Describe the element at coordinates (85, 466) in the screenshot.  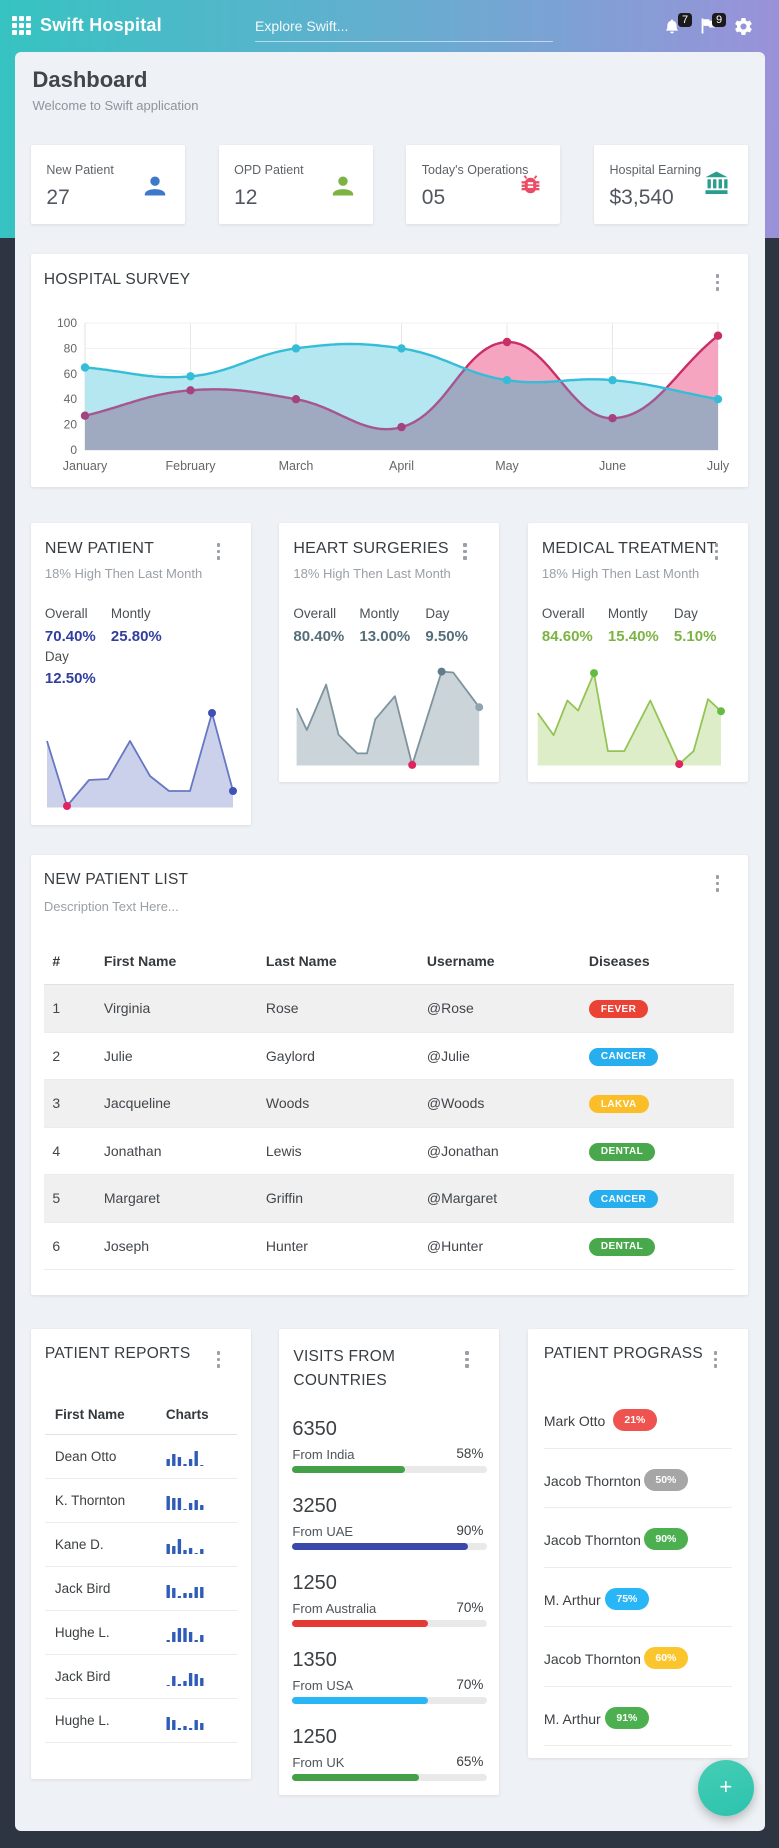
I see `svg-text: January` at that location.